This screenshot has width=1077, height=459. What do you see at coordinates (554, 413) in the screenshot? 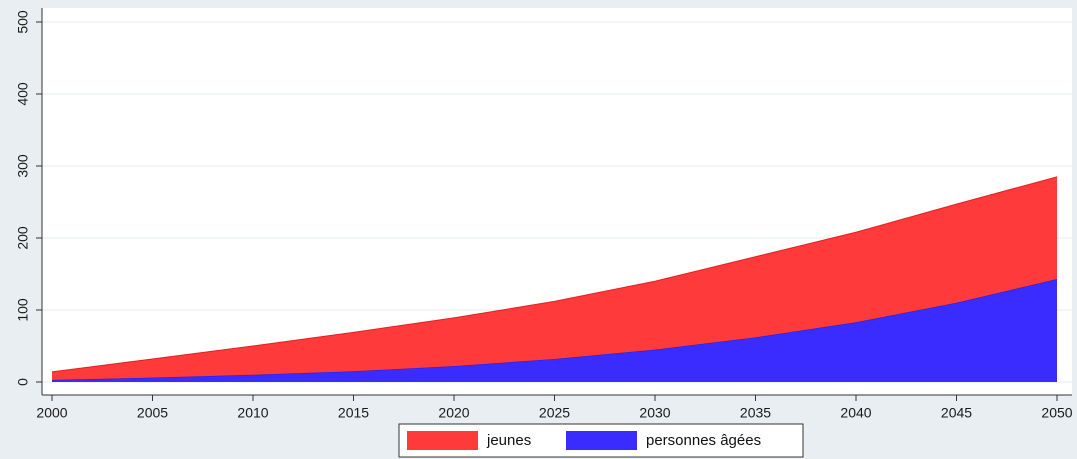
I see `x-tick-label: 2025` at bounding box center [554, 413].